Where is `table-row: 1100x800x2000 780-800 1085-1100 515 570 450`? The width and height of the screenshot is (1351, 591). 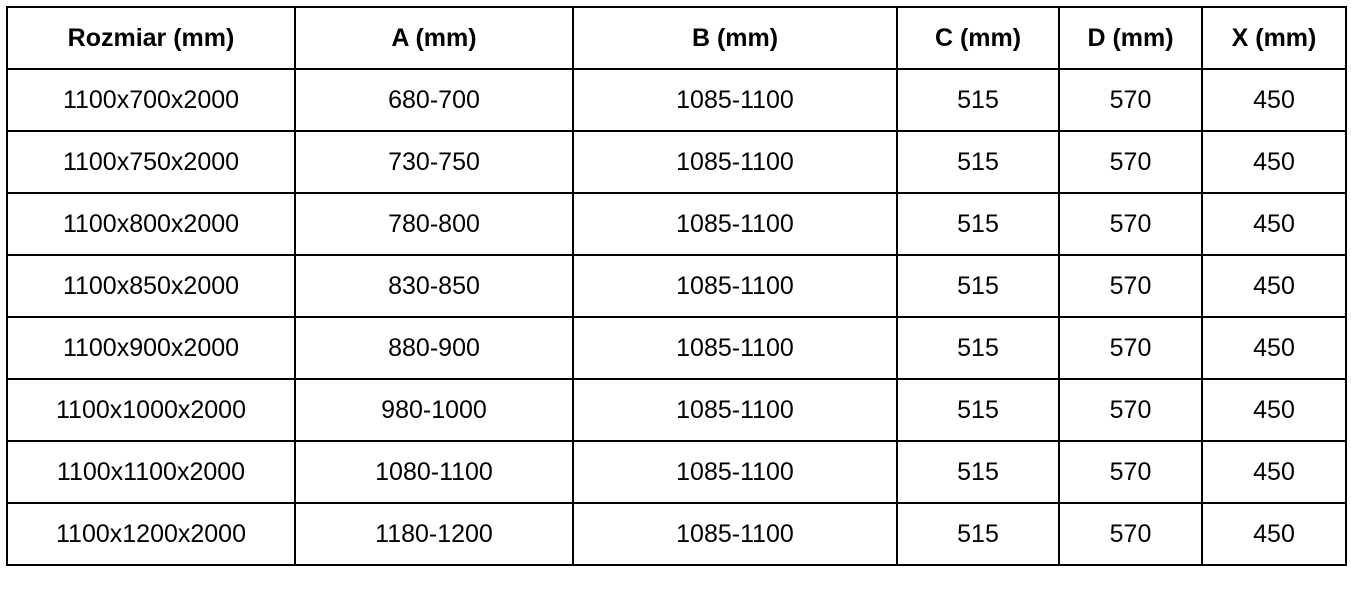
table-row: 1100x800x2000 780-800 1085-1100 515 570 450 is located at coordinates (676, 224).